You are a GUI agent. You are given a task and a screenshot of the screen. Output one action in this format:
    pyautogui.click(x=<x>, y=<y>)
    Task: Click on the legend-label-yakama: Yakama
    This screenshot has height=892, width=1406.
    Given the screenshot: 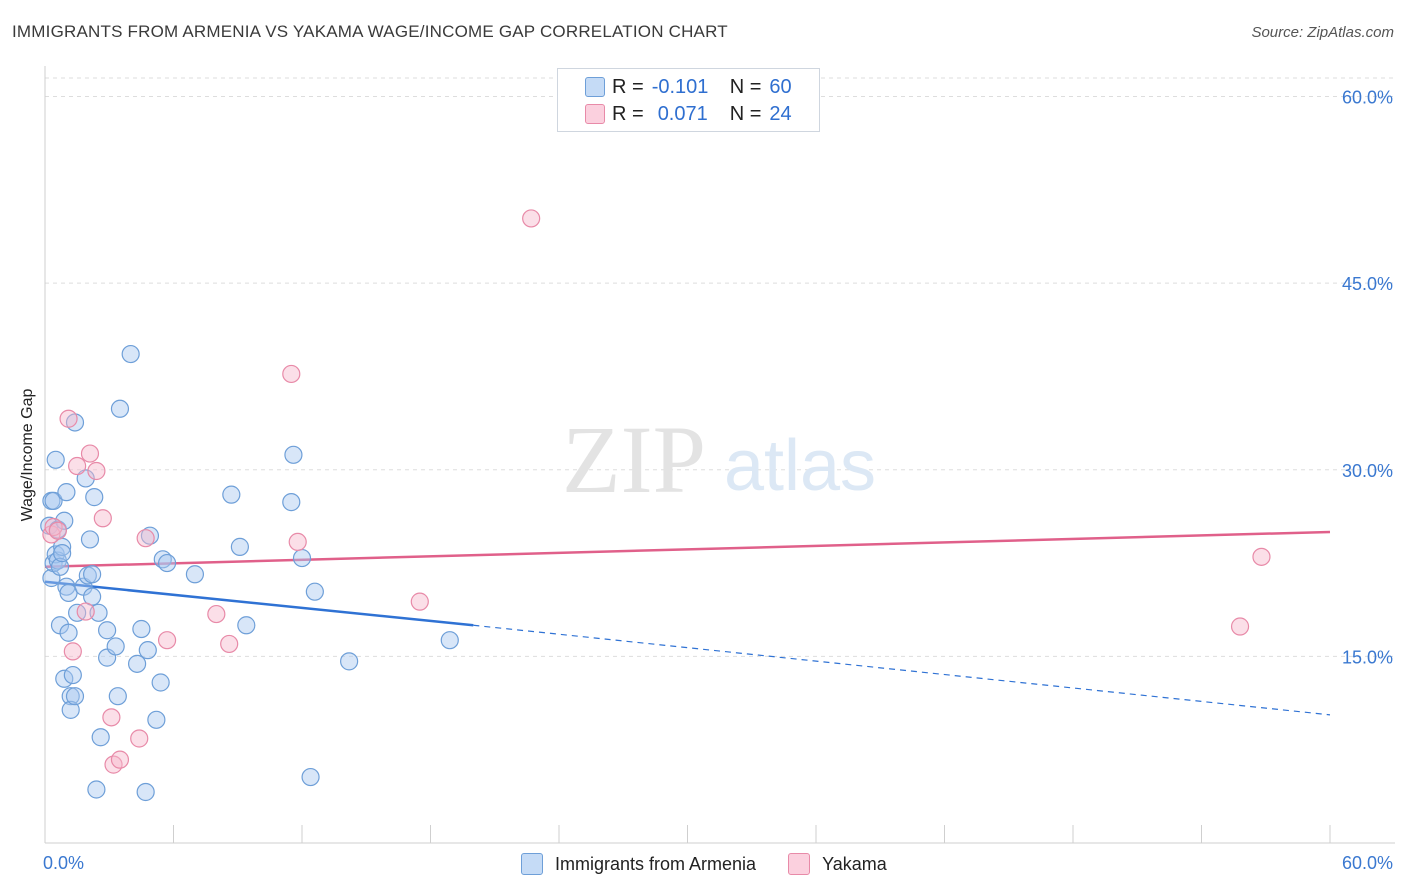 What is the action you would take?
    pyautogui.click(x=854, y=863)
    